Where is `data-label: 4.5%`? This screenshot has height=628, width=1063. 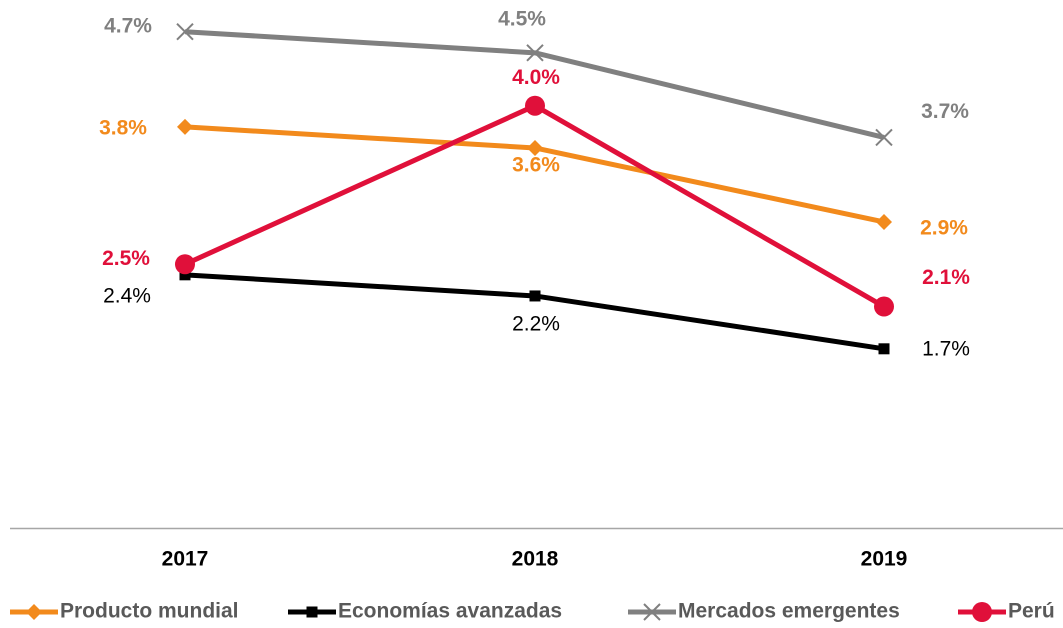 data-label: 4.5% is located at coordinates (522, 18).